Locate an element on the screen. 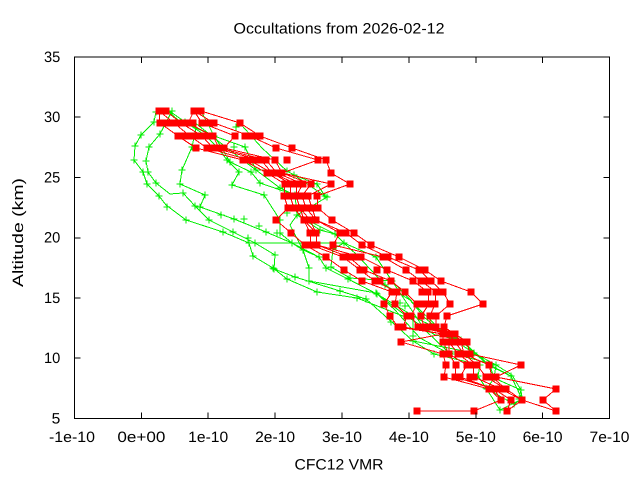 The width and height of the screenshot is (640, 485). svg-text: 30 is located at coordinates (52, 117).